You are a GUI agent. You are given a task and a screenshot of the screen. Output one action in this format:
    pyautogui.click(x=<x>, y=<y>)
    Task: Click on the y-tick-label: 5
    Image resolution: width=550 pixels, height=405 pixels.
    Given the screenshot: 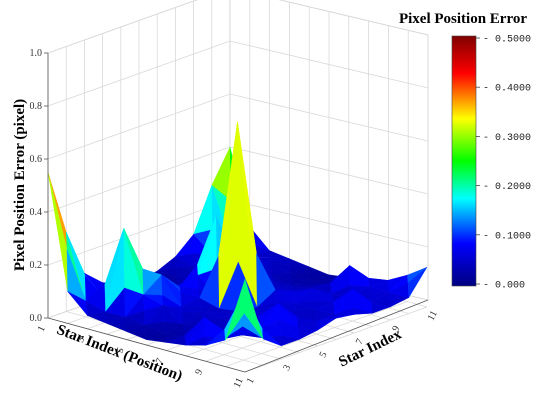 What is the action you would take?
    pyautogui.click(x=324, y=355)
    